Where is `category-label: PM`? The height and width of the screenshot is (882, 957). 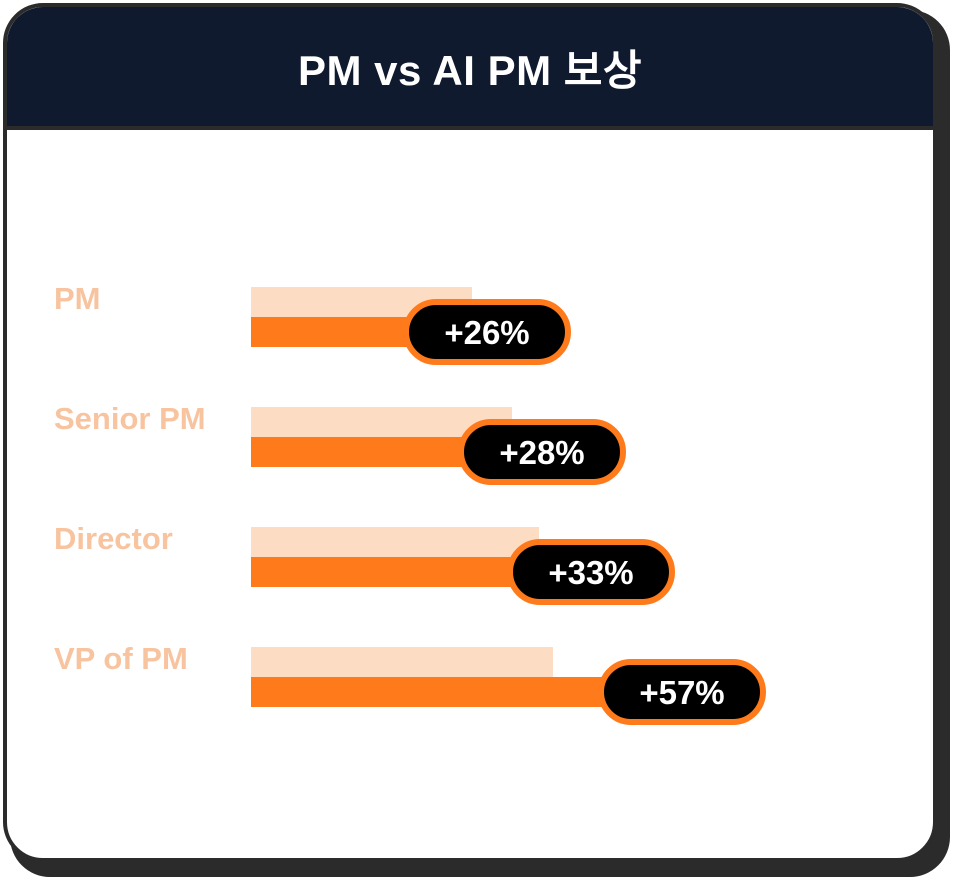
category-label: PM is located at coordinates (77, 298).